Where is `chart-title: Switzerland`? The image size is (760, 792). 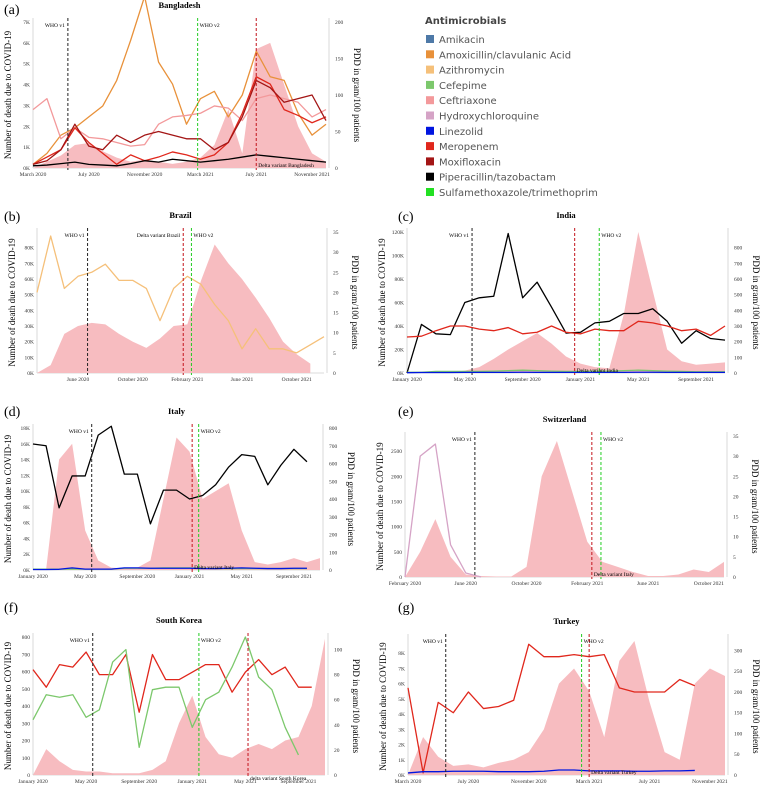
chart-title: Switzerland is located at coordinates (565, 419).